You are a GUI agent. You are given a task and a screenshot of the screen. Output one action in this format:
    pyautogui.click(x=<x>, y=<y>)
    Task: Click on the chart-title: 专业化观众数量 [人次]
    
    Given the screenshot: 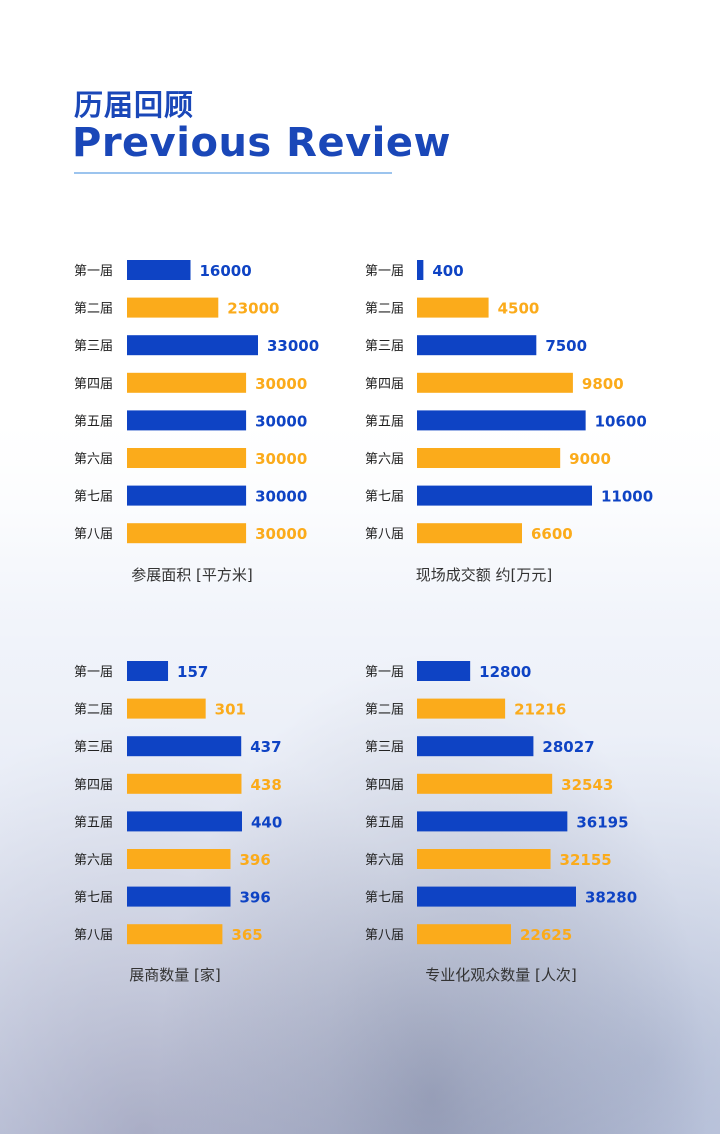 What is the action you would take?
    pyautogui.click(x=500, y=975)
    